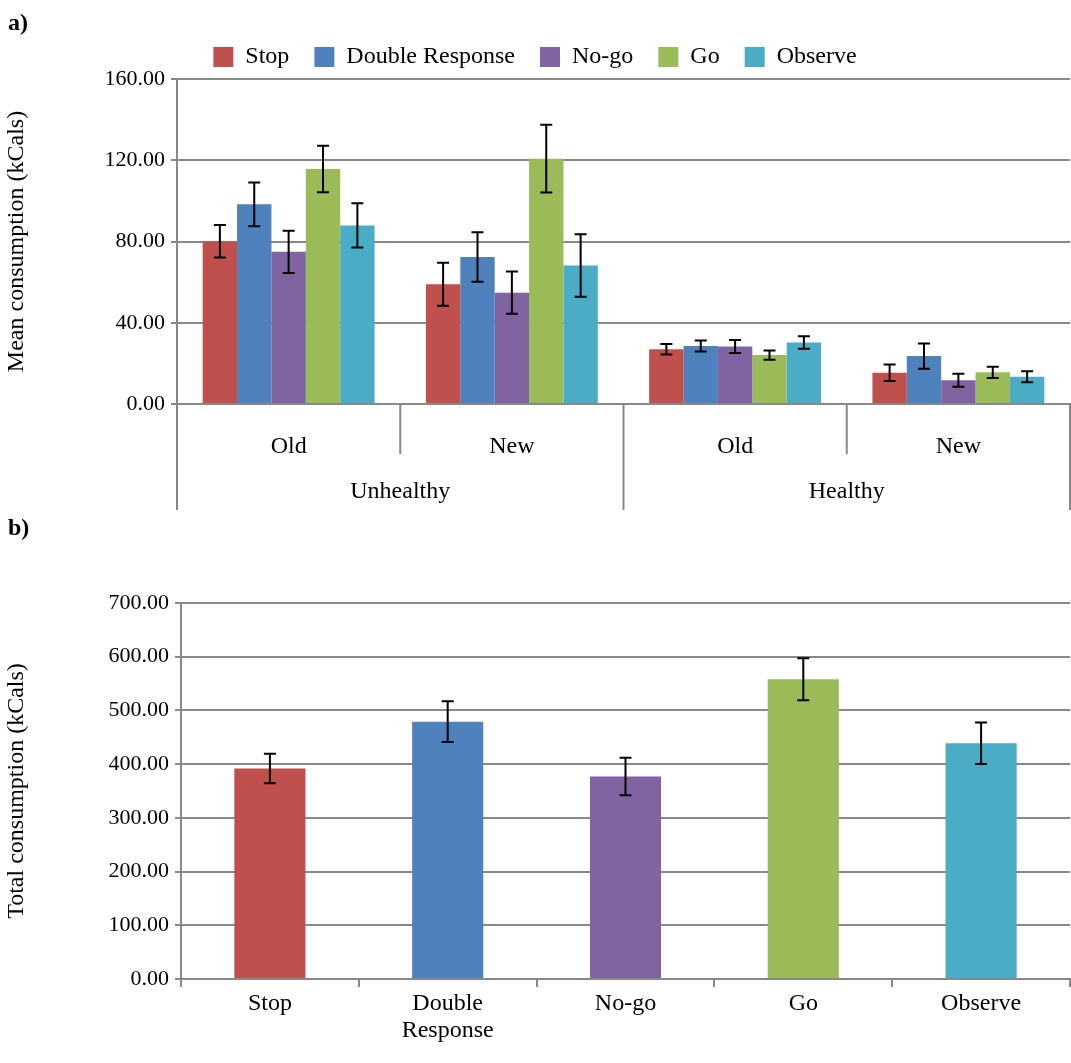 This screenshot has width=1071, height=1063. What do you see at coordinates (400, 490) in the screenshot?
I see `text: Unhealthy` at bounding box center [400, 490].